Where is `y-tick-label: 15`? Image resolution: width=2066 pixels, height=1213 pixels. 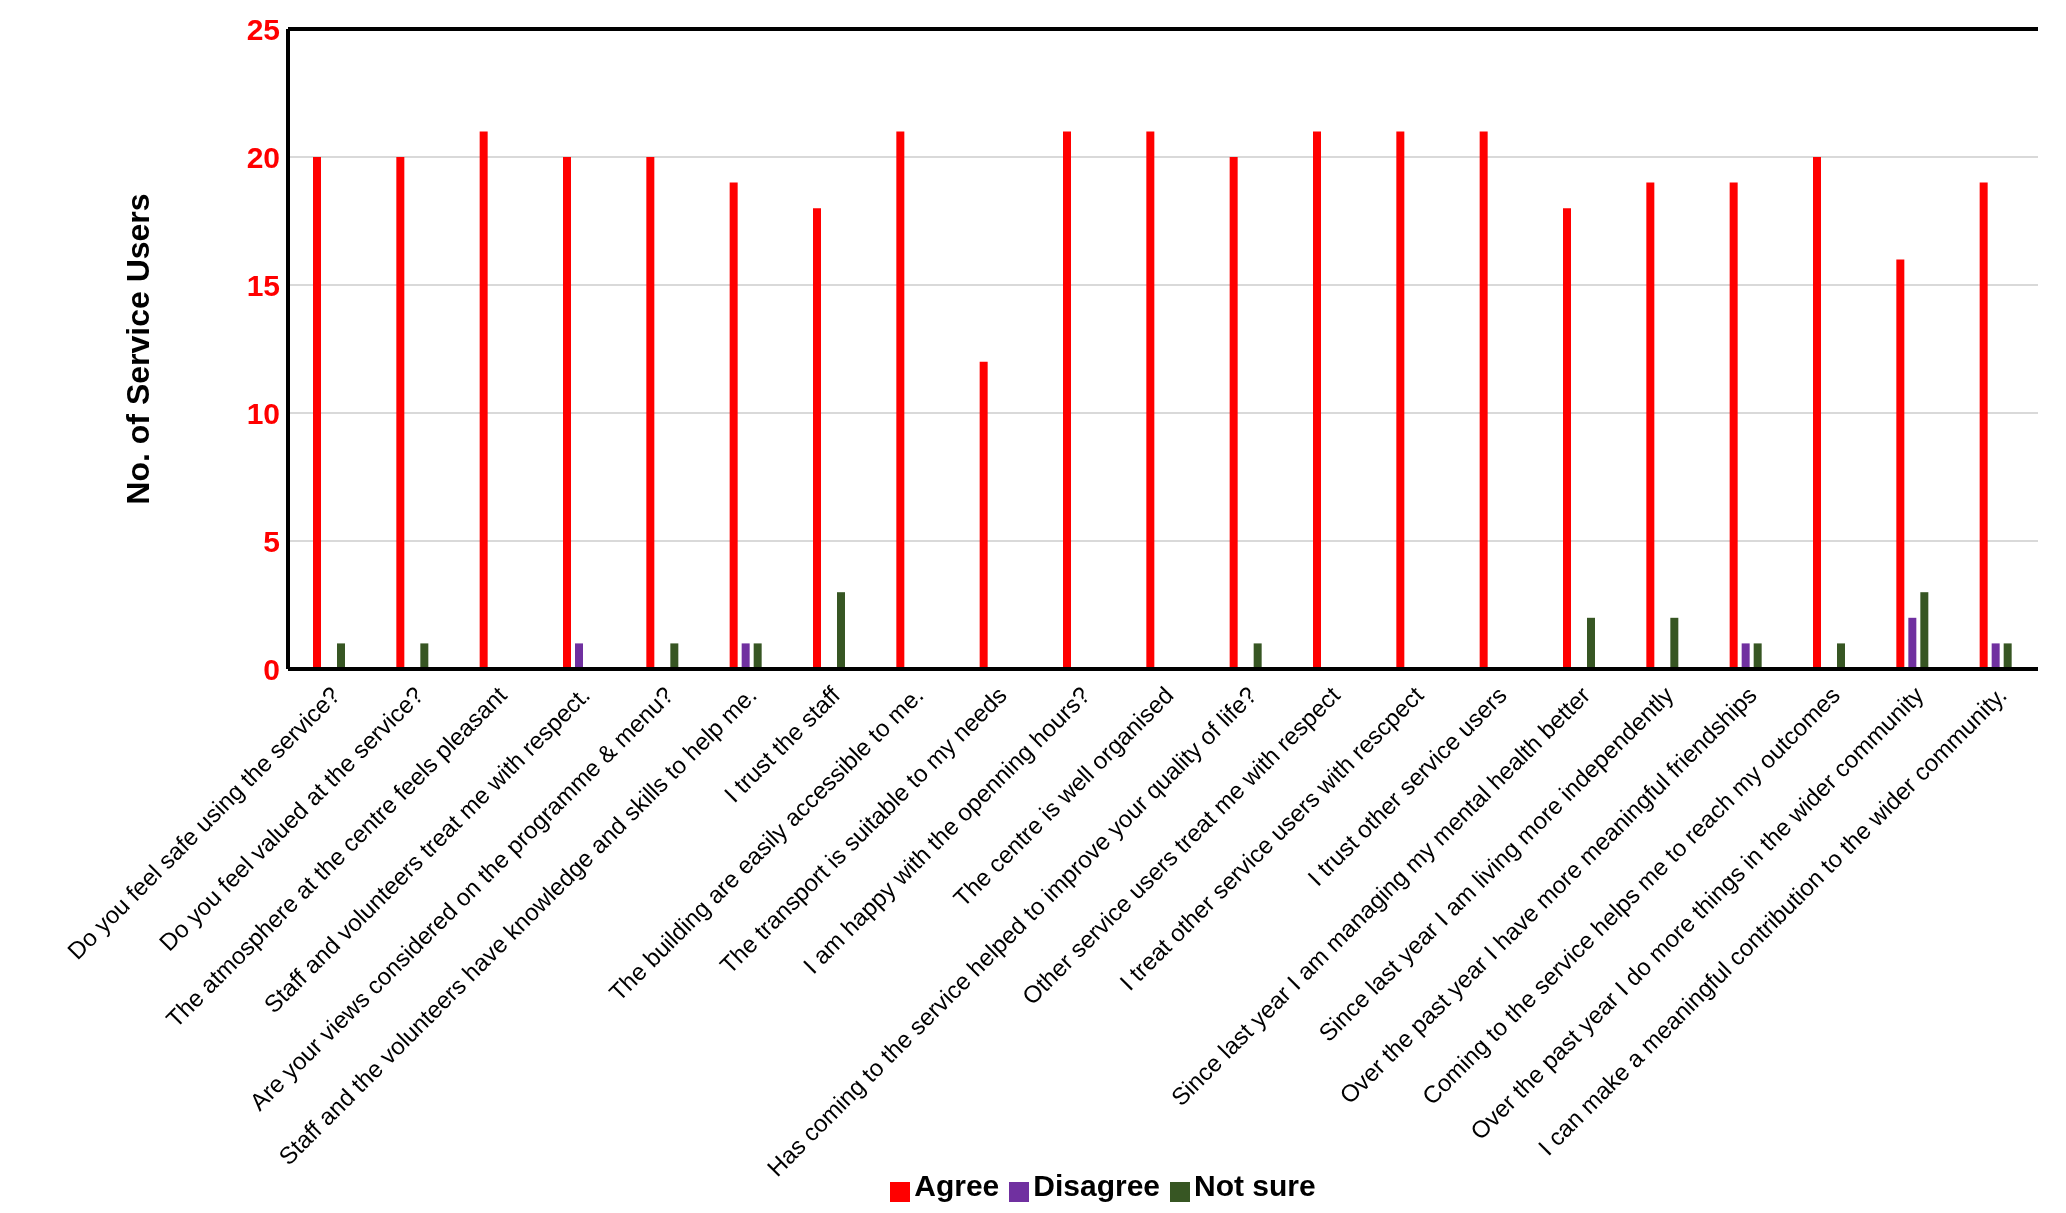 y-tick-label: 15 is located at coordinates (263, 285).